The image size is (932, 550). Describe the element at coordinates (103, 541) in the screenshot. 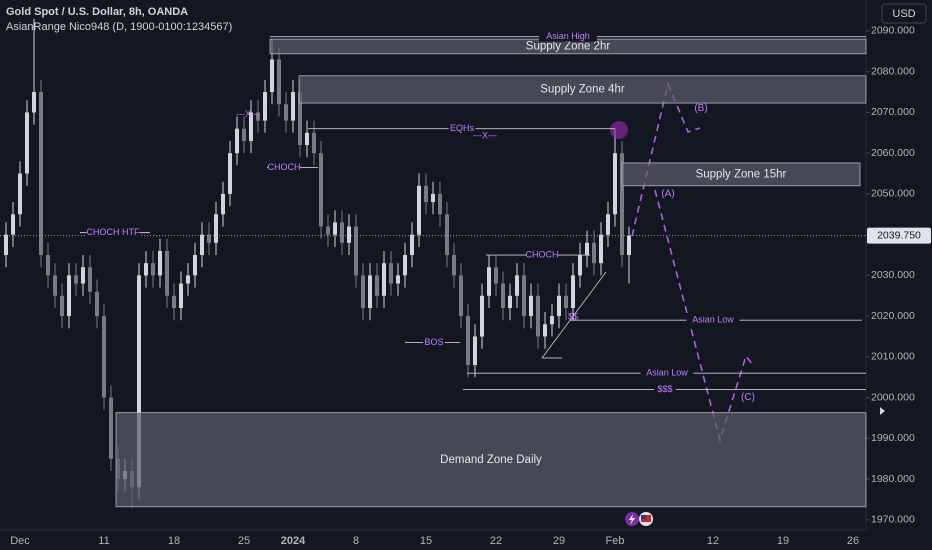

I see `x-tick-label: 11` at that location.